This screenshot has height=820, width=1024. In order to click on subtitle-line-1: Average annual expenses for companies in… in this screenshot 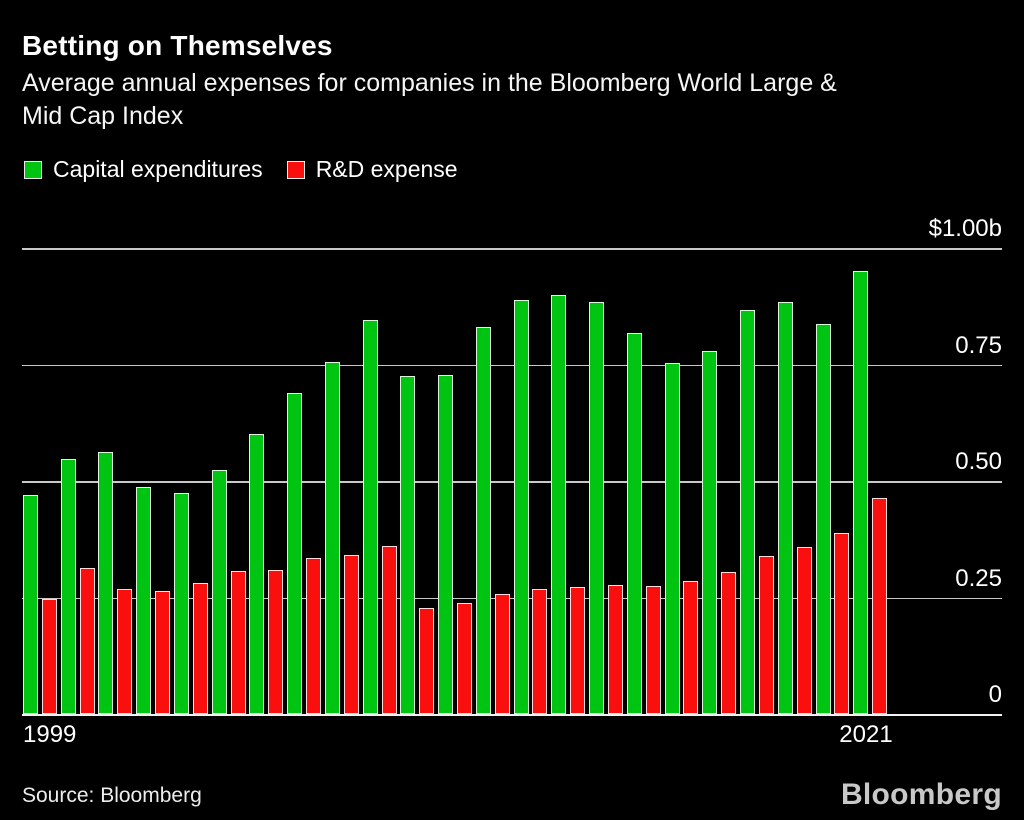, I will do `click(429, 83)`.